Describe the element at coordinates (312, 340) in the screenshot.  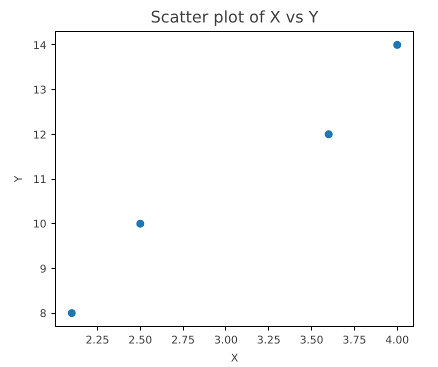
I see `x-tick-label: 3.50` at that location.